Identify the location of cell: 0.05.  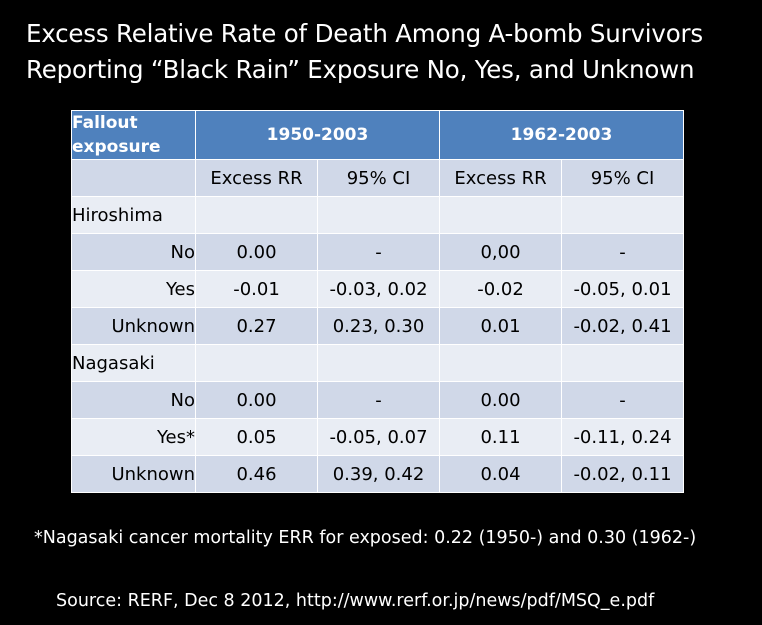
(256, 437).